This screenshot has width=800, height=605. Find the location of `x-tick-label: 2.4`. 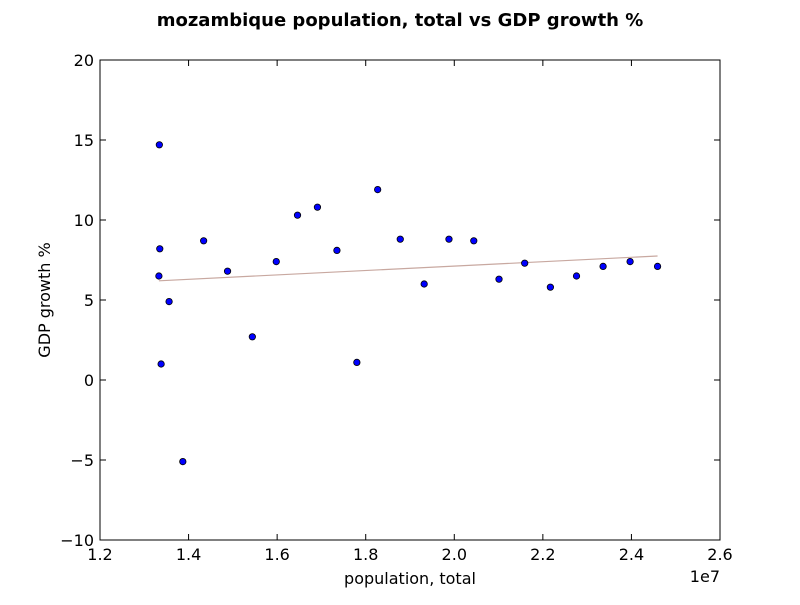

x-tick-label: 2.4 is located at coordinates (631, 554).